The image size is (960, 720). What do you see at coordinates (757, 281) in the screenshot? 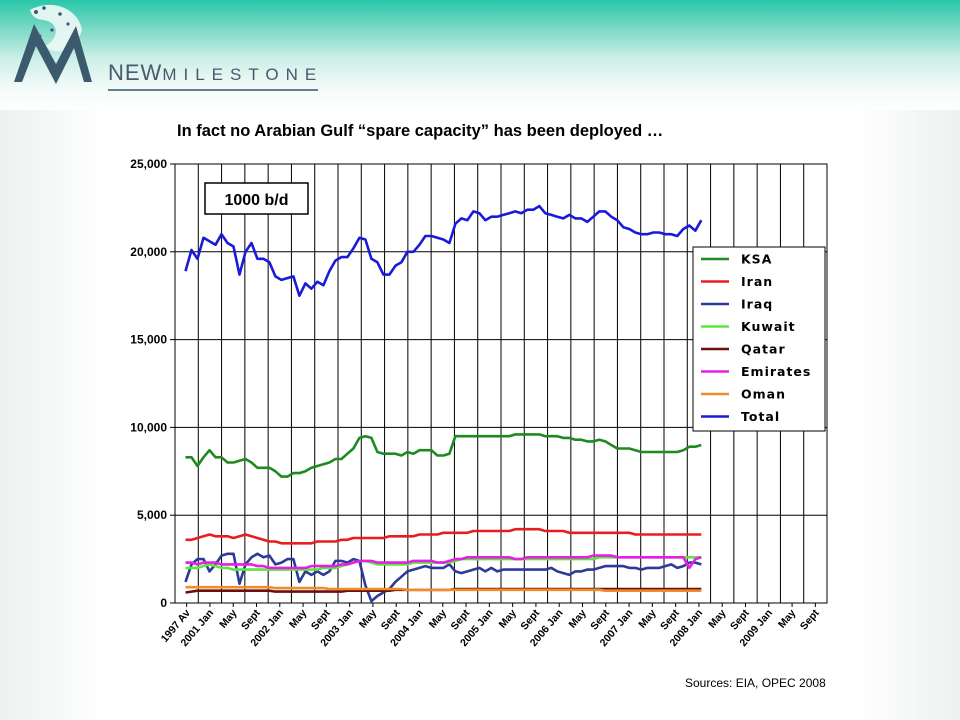
I see `legend-label-iran: Iran` at bounding box center [757, 281].